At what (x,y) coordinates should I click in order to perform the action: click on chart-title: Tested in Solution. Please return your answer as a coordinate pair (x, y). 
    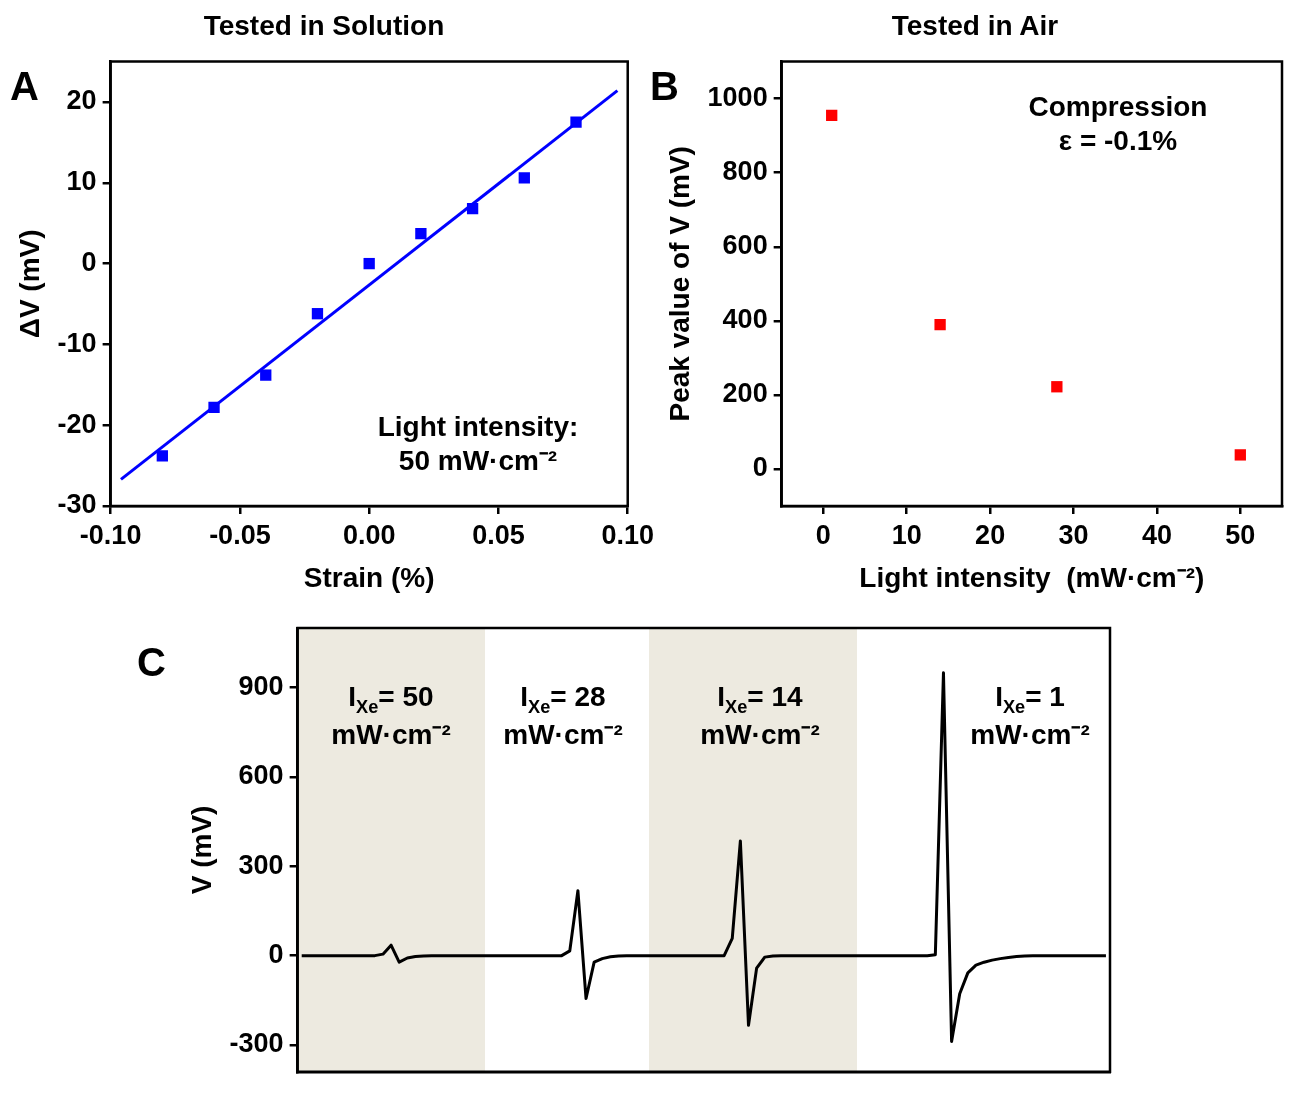
    Looking at the image, I should click on (324, 25).